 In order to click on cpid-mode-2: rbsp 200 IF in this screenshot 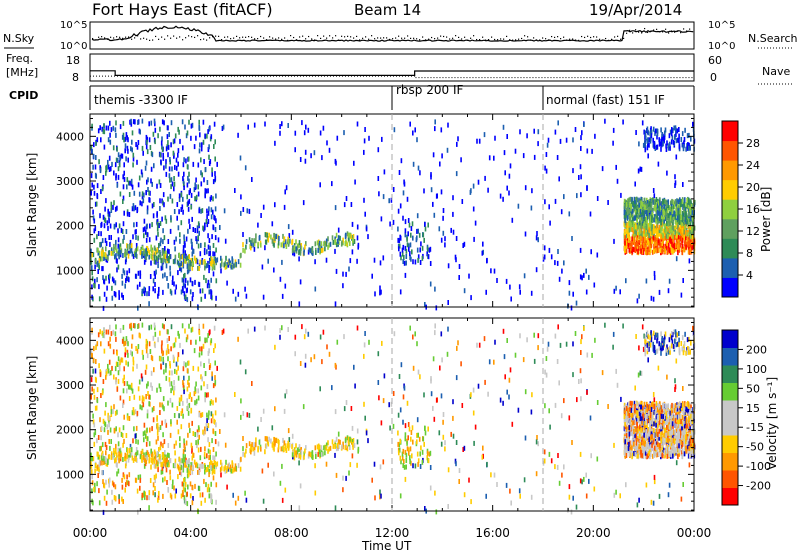, I will do `click(429, 90)`.